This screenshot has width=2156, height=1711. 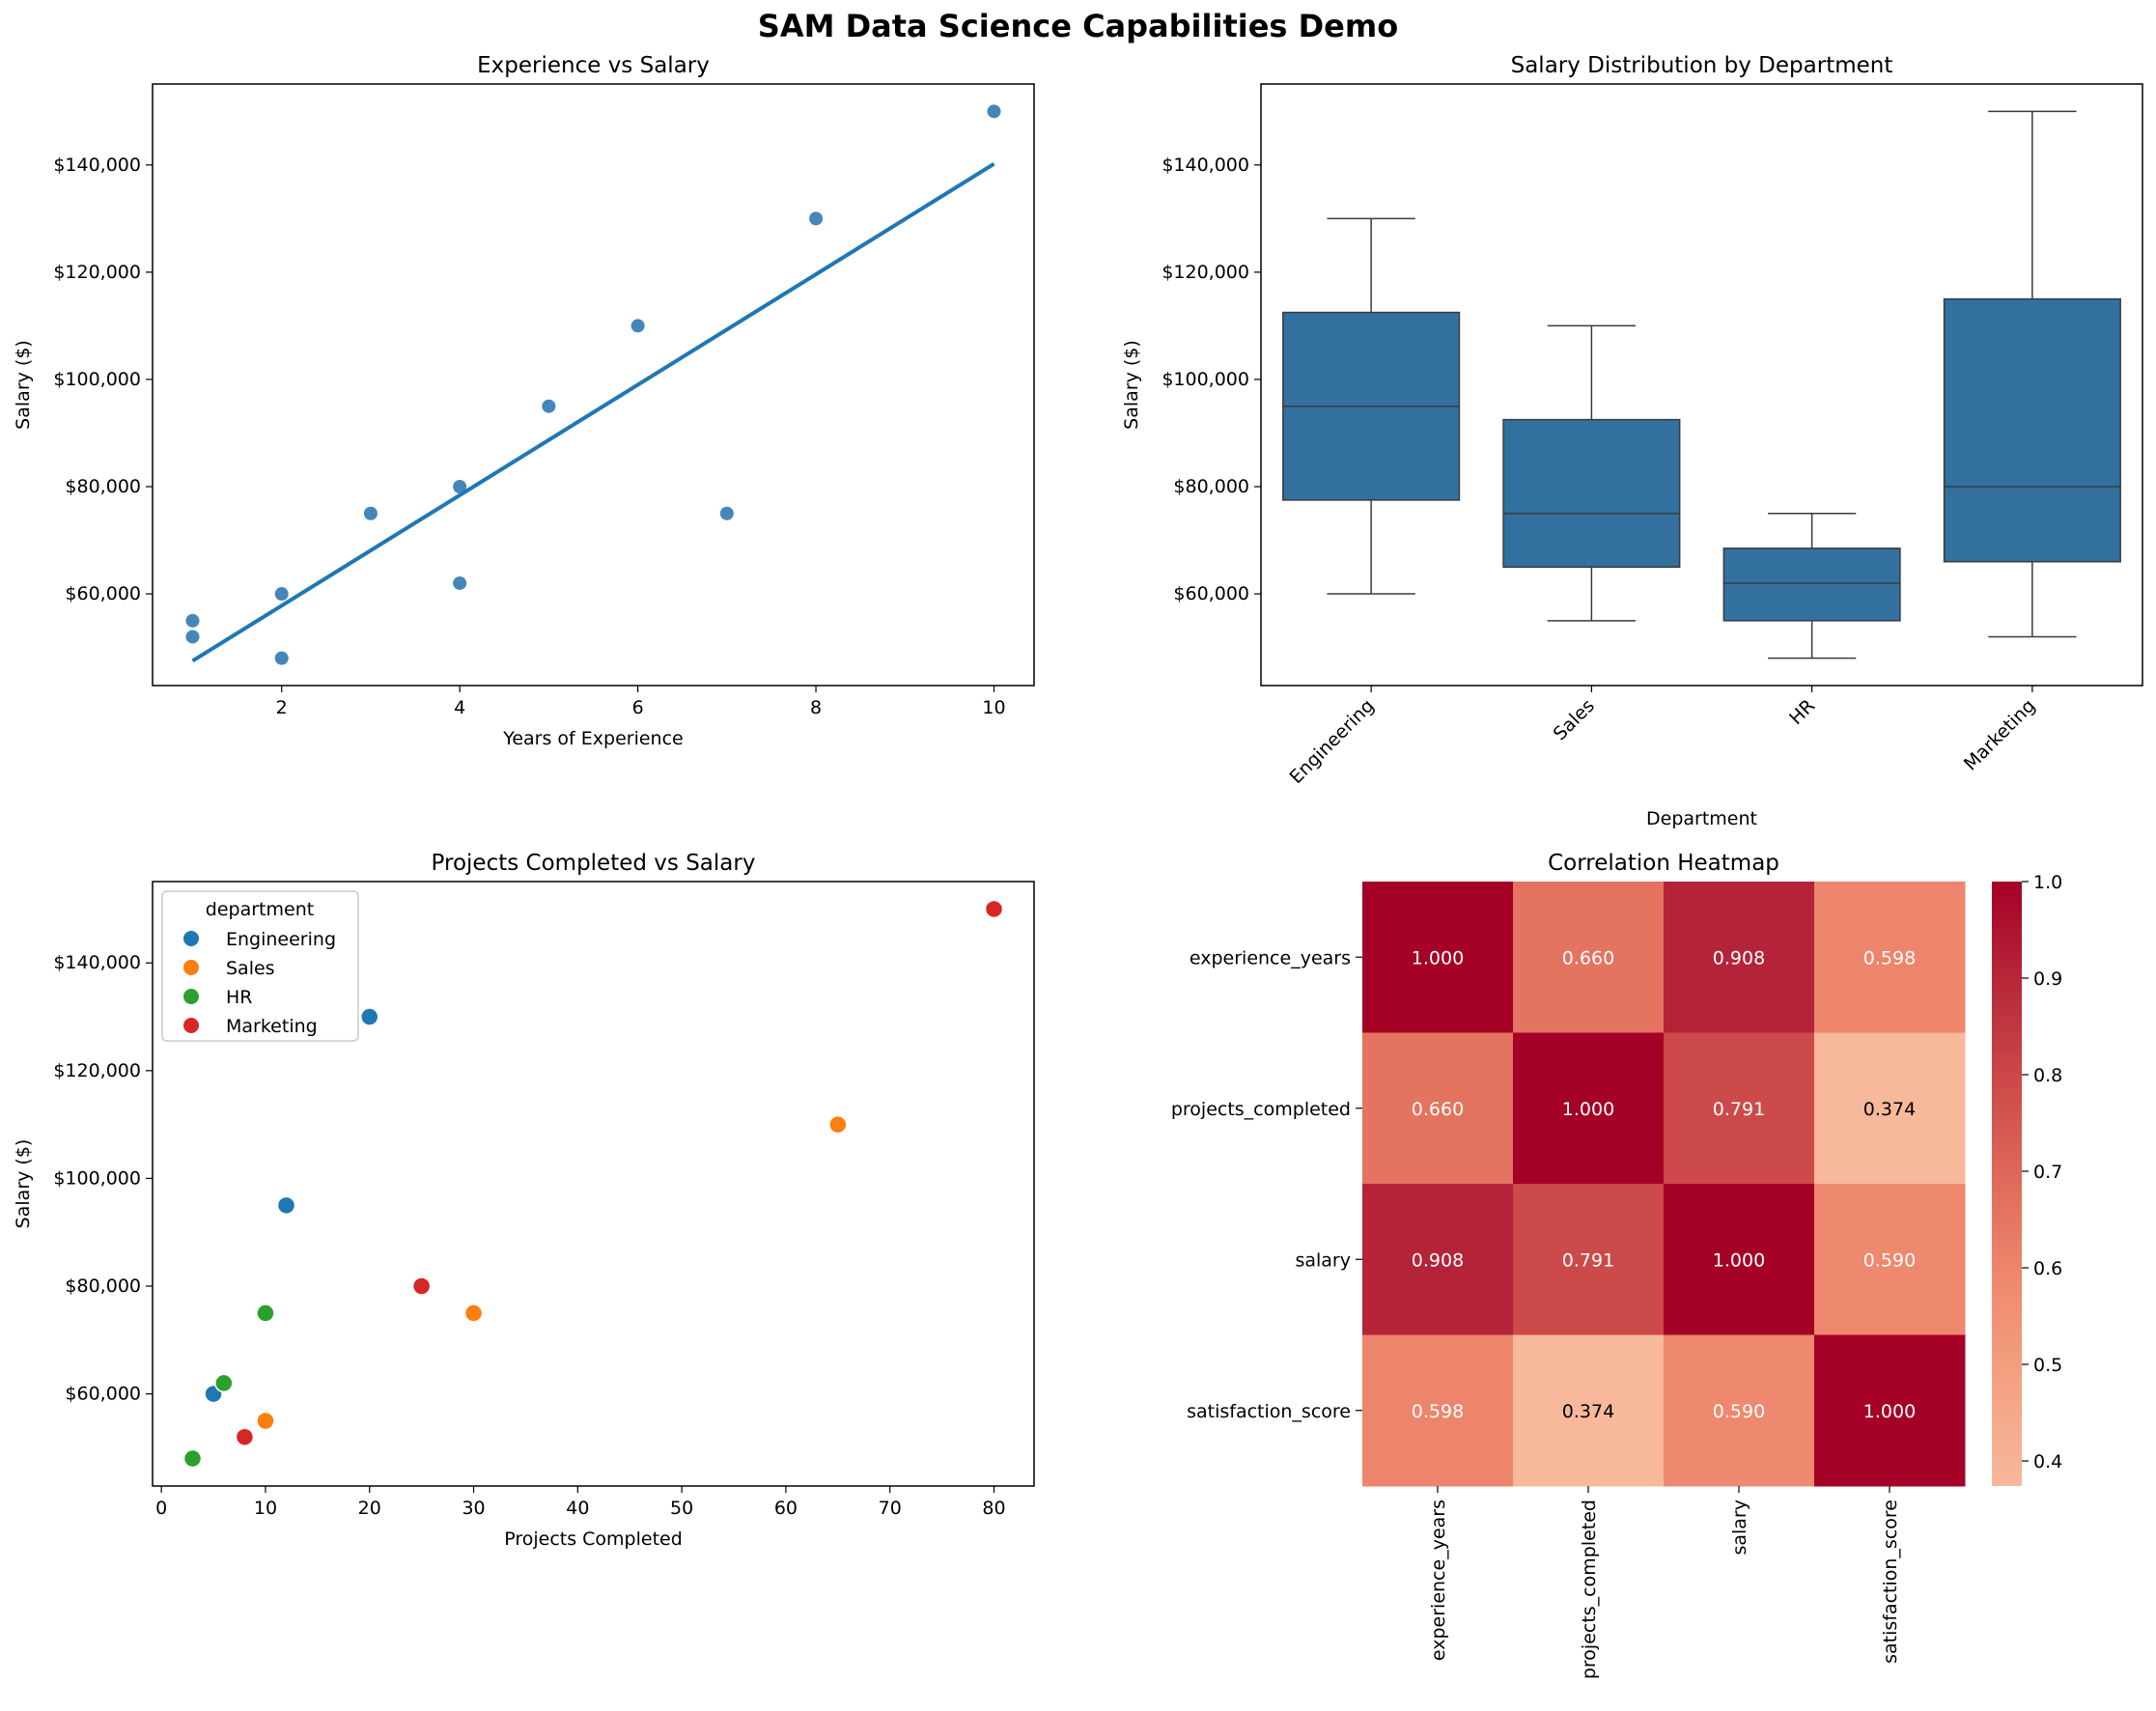 What do you see at coordinates (1078, 26) in the screenshot?
I see `figure-title: SAM Data Science Capabilities Demo` at bounding box center [1078, 26].